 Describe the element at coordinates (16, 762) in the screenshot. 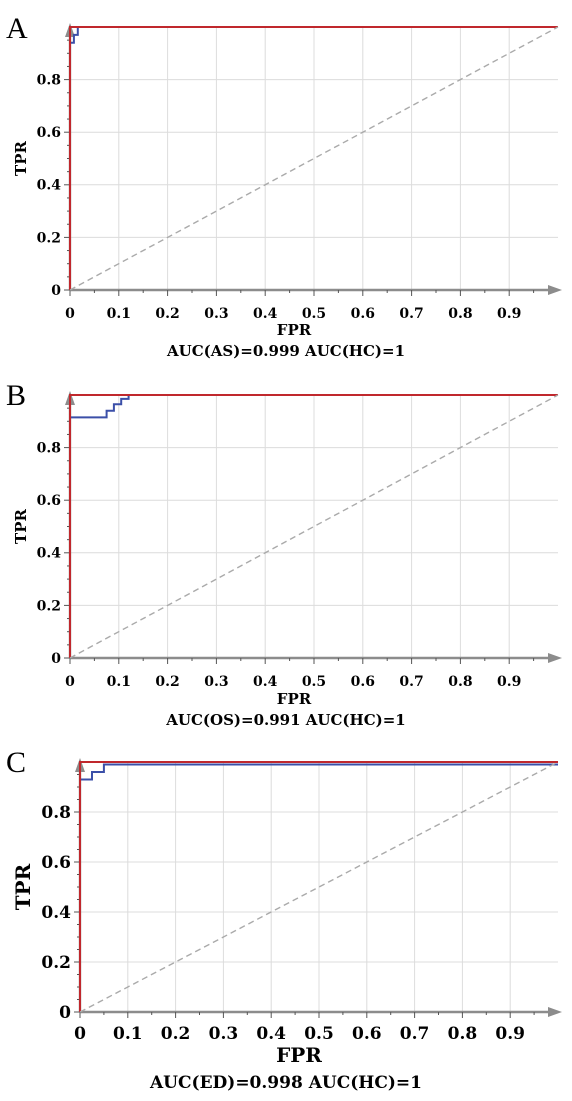

I see `panel-label: C` at that location.